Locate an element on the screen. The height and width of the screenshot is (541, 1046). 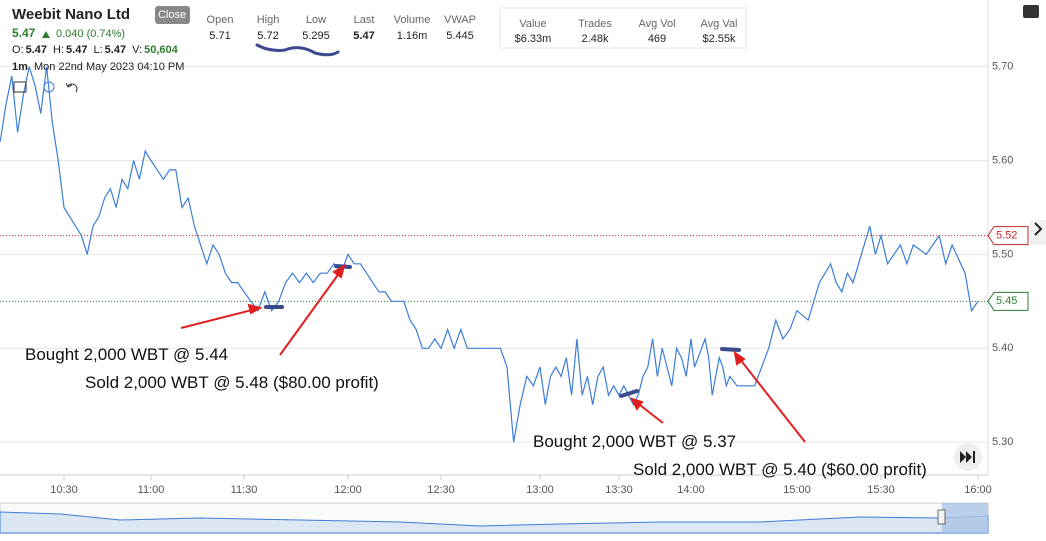
stat-value: 5.72 is located at coordinates (267, 36).